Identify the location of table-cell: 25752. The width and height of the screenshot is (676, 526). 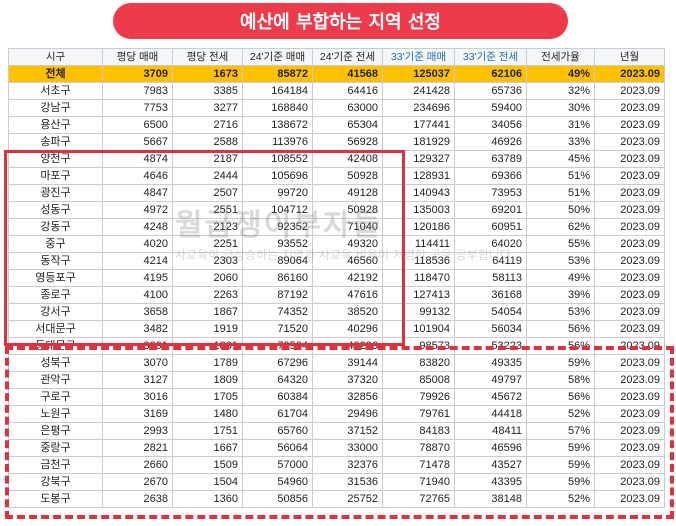
(347, 499).